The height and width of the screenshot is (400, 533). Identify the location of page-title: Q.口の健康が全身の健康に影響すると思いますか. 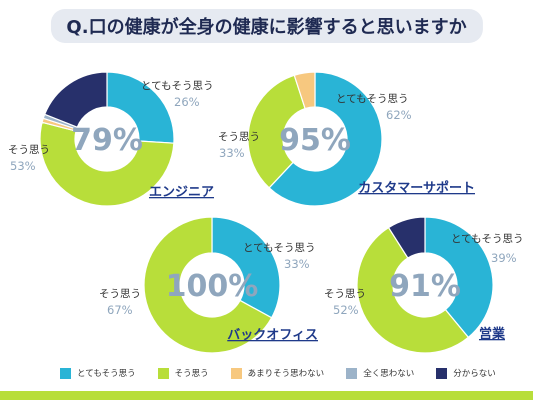
(266, 26).